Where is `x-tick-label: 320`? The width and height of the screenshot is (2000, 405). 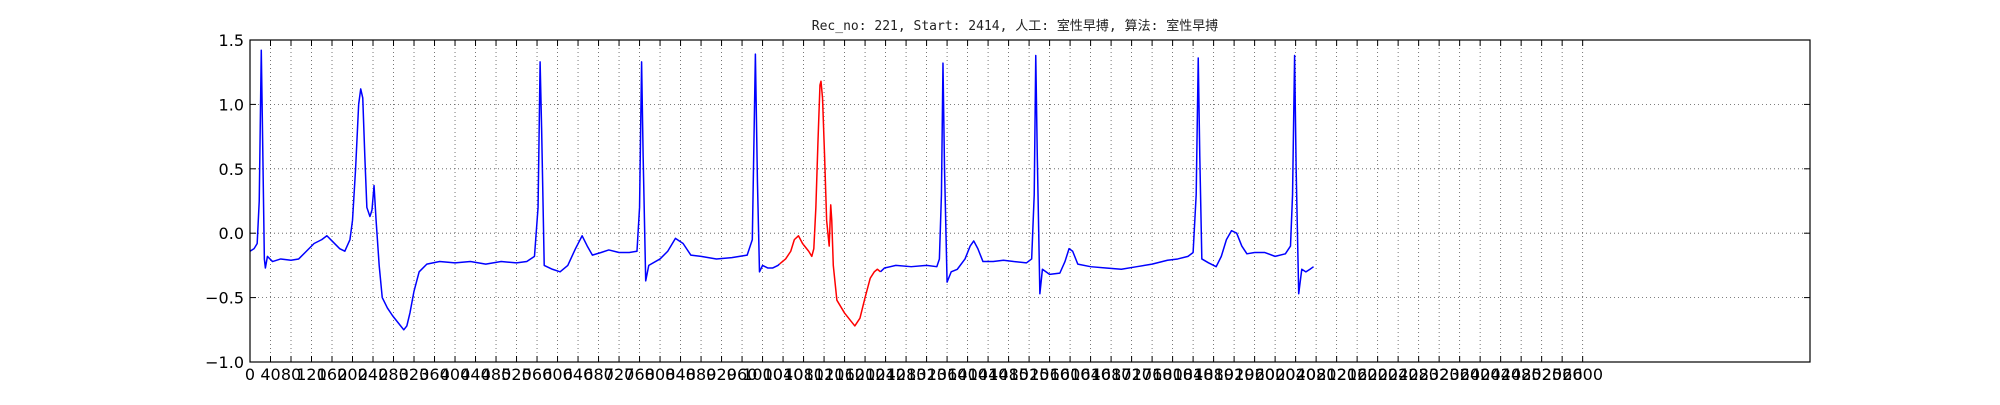 x-tick-label: 320 is located at coordinates (414, 374).